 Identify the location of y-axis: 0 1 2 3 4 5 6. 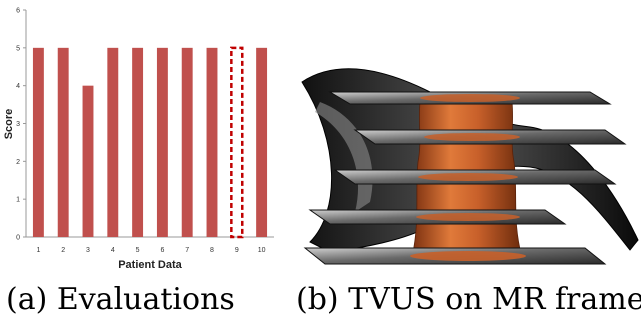
(21, 125).